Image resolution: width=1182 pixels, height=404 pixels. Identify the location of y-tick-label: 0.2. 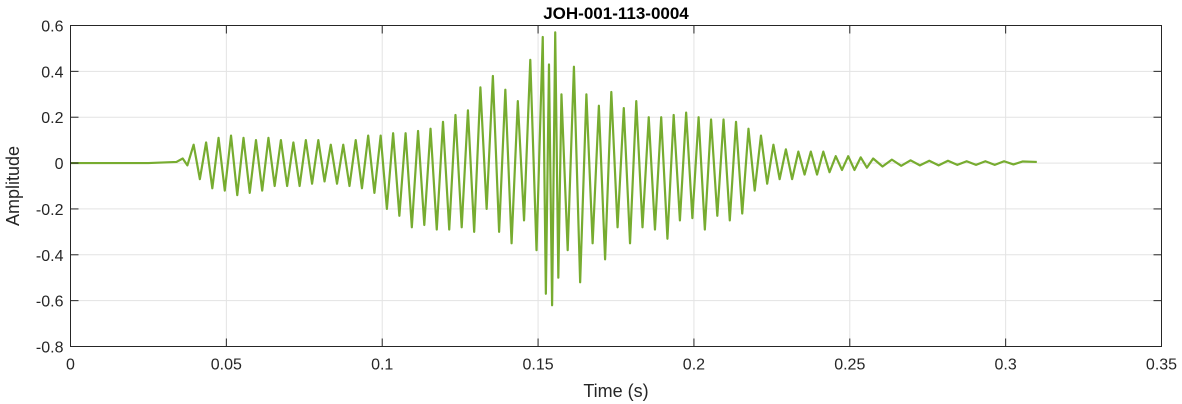
(52, 118).